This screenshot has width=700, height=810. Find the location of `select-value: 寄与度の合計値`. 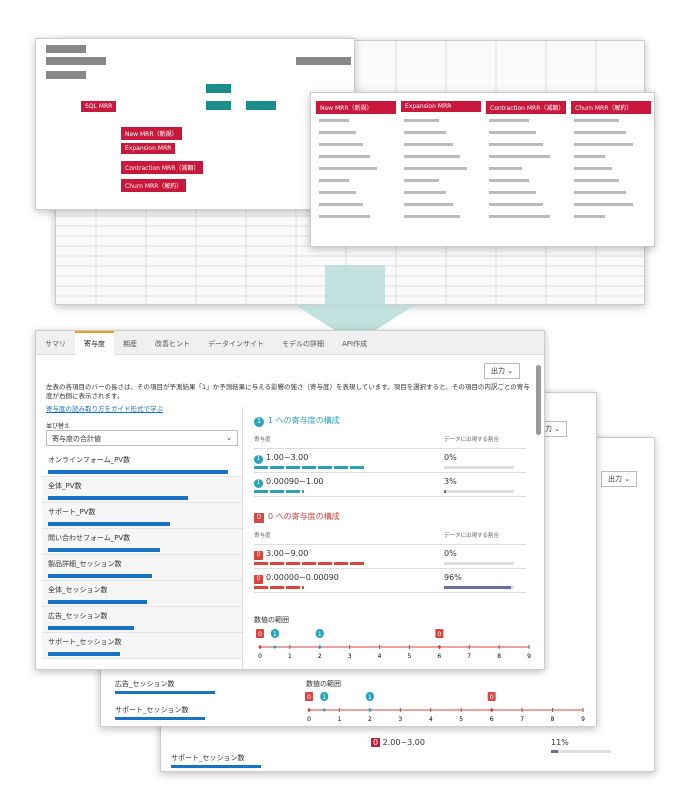

select-value: 寄与度の合計値 is located at coordinates (76, 439).